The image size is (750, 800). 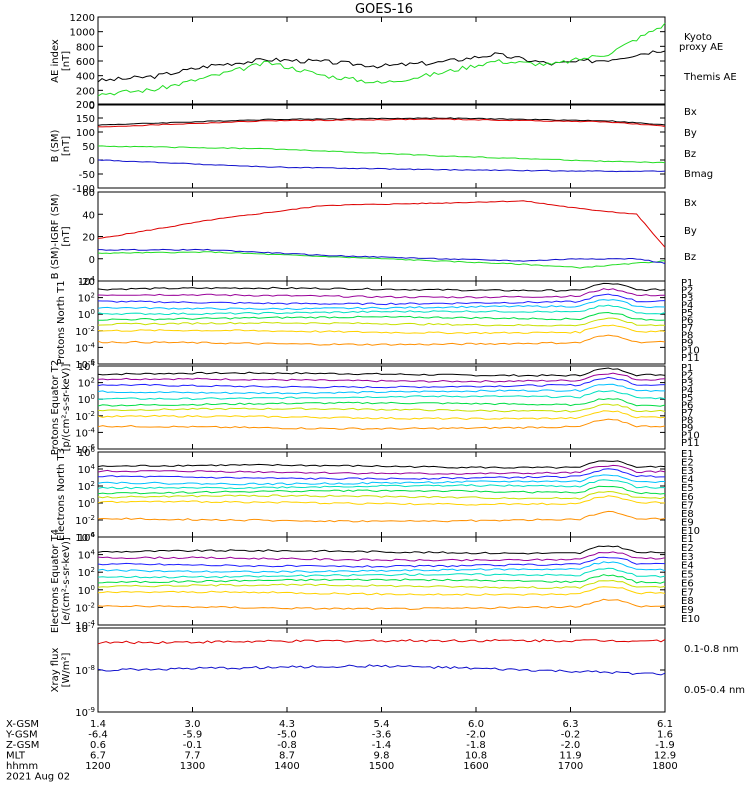 I want to click on legend-short-channel: 0.05-0.4 nm, so click(x=714, y=690).